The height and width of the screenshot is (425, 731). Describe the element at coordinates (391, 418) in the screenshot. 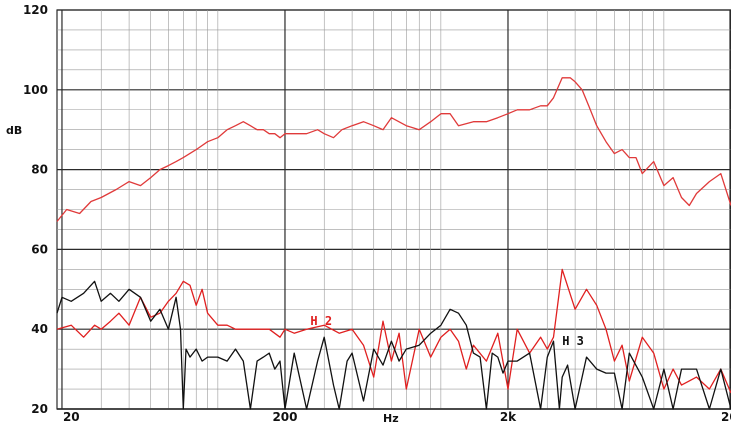

I see `x-axis-label: Hz` at that location.